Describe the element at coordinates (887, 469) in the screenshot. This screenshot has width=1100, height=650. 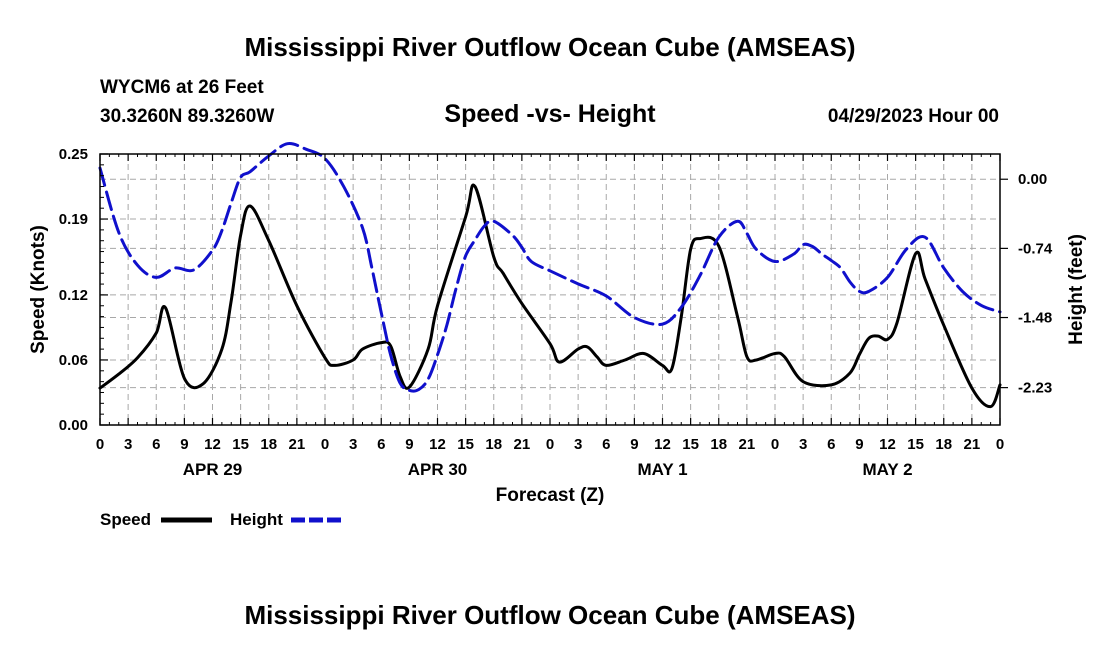
I see `day-label: MAY 2` at that location.